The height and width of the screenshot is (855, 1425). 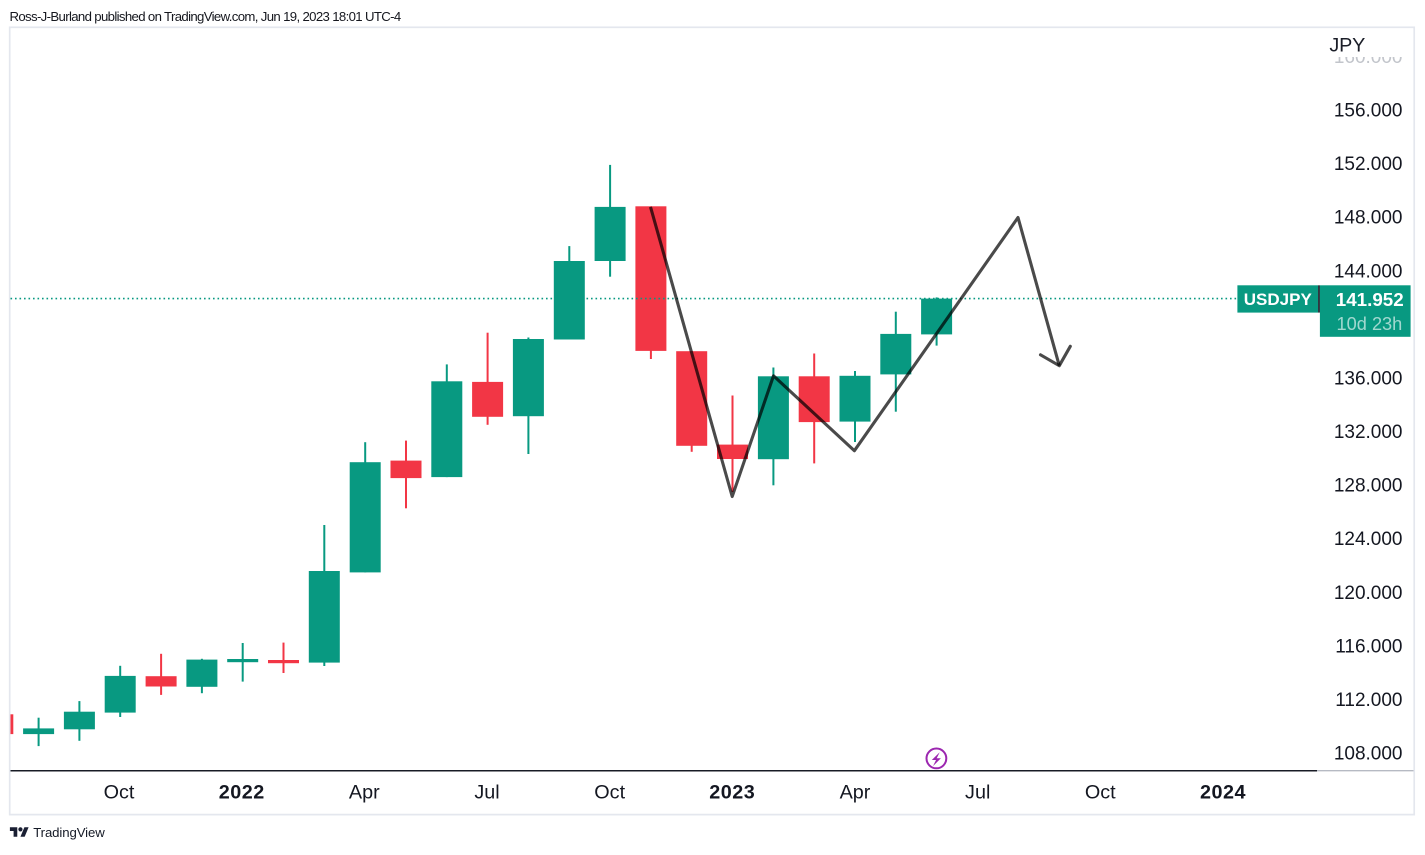 What do you see at coordinates (1368, 164) in the screenshot?
I see `svg-text: 152.000` at bounding box center [1368, 164].